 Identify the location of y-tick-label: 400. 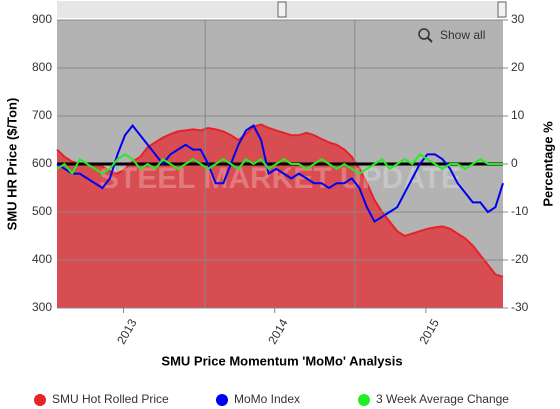
(42, 259).